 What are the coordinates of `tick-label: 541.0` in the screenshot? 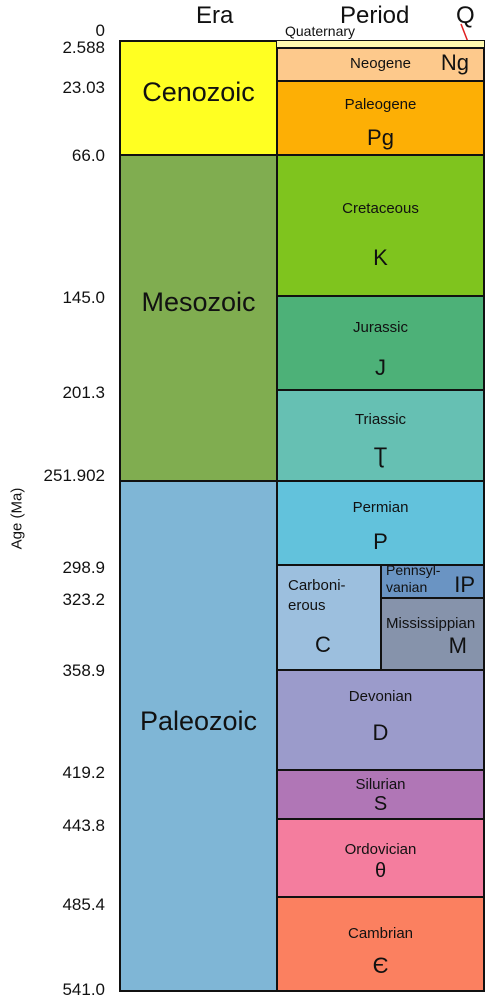 It's located at (83, 989).